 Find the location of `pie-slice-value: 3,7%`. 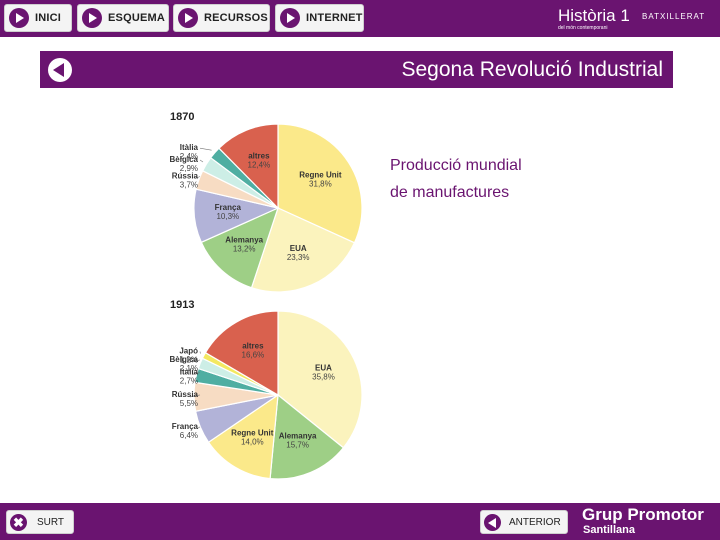

pie-slice-value: 3,7% is located at coordinates (189, 185).